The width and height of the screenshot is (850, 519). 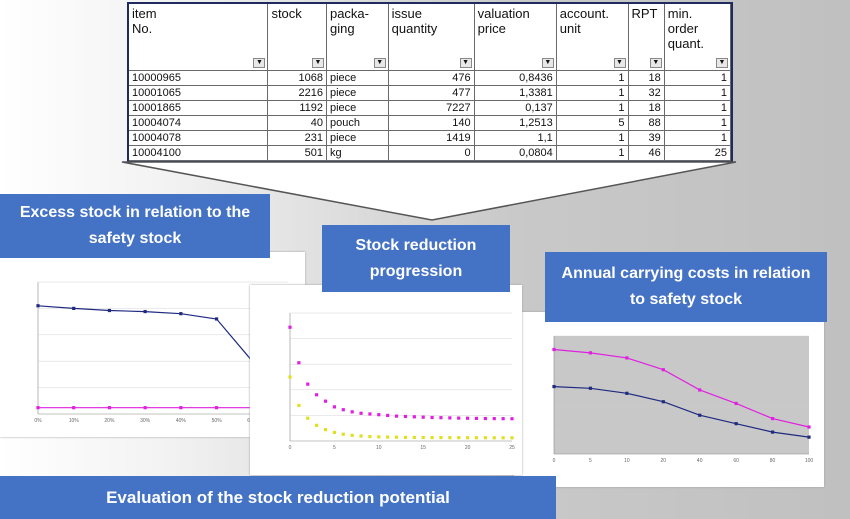 I want to click on column-header-label: valuation price, so click(x=503, y=21).